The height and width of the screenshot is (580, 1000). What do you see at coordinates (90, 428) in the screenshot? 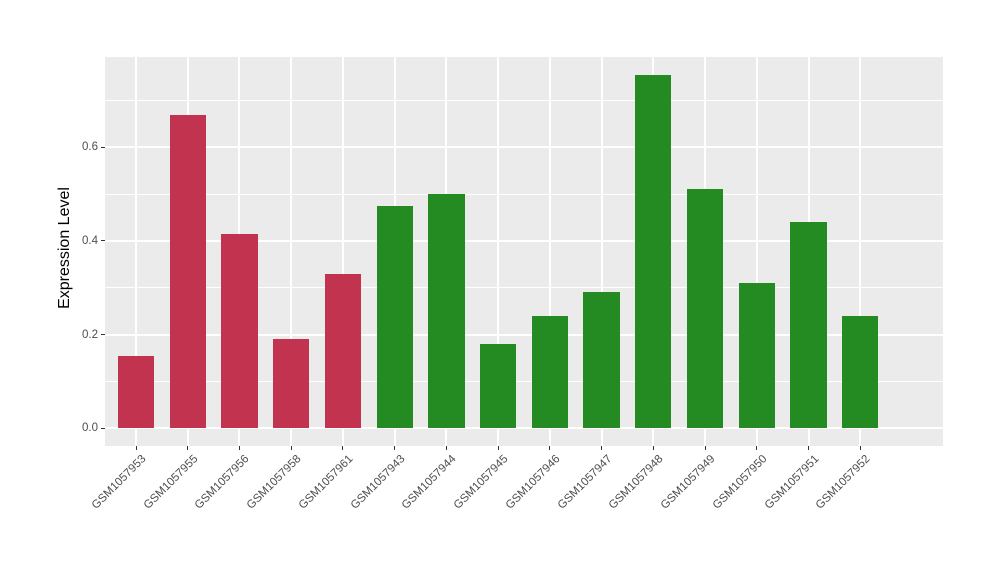
I see `y-tick-label: 0.0` at bounding box center [90, 428].